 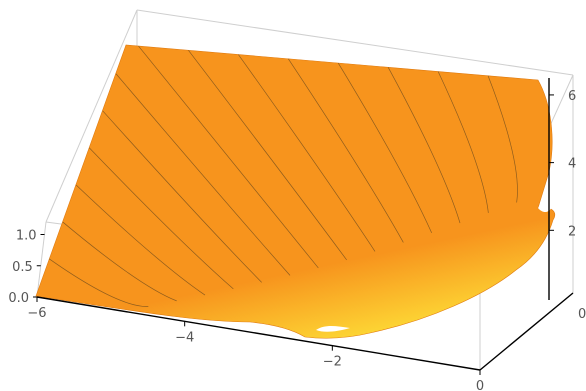 What do you see at coordinates (258, 333) in the screenshot?
I see `x-axis-line` at bounding box center [258, 333].